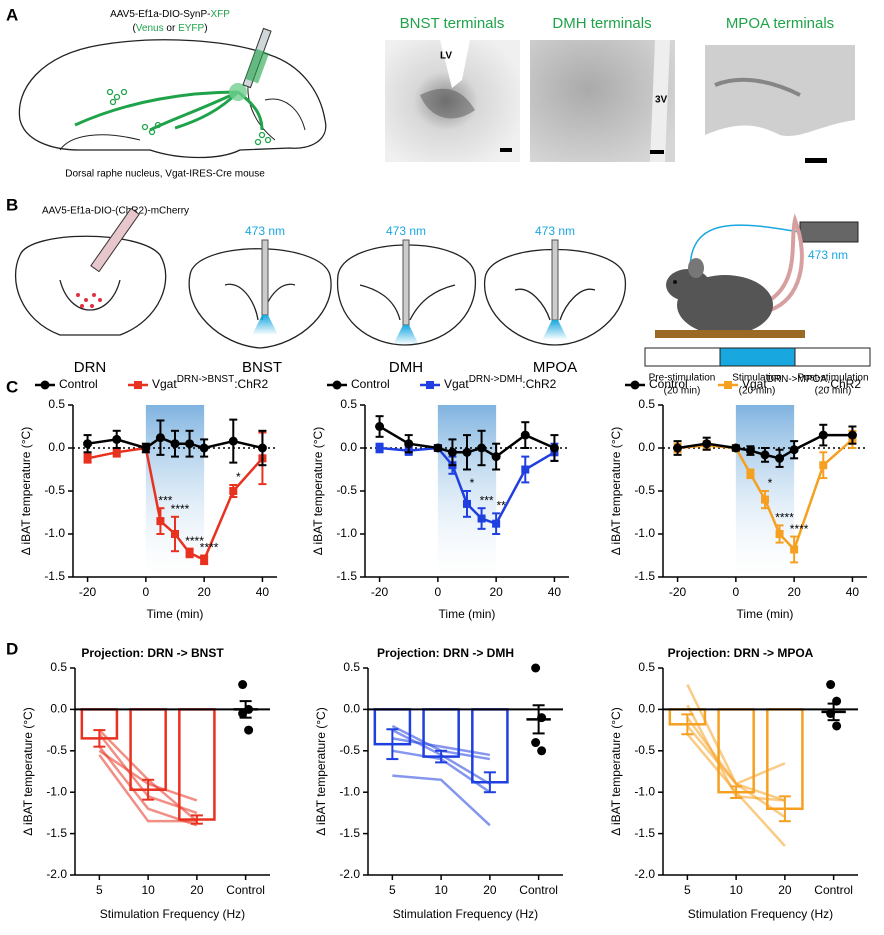 The image size is (884, 935). Describe the element at coordinates (757, 357) in the screenshot. I see `timeline` at that location.